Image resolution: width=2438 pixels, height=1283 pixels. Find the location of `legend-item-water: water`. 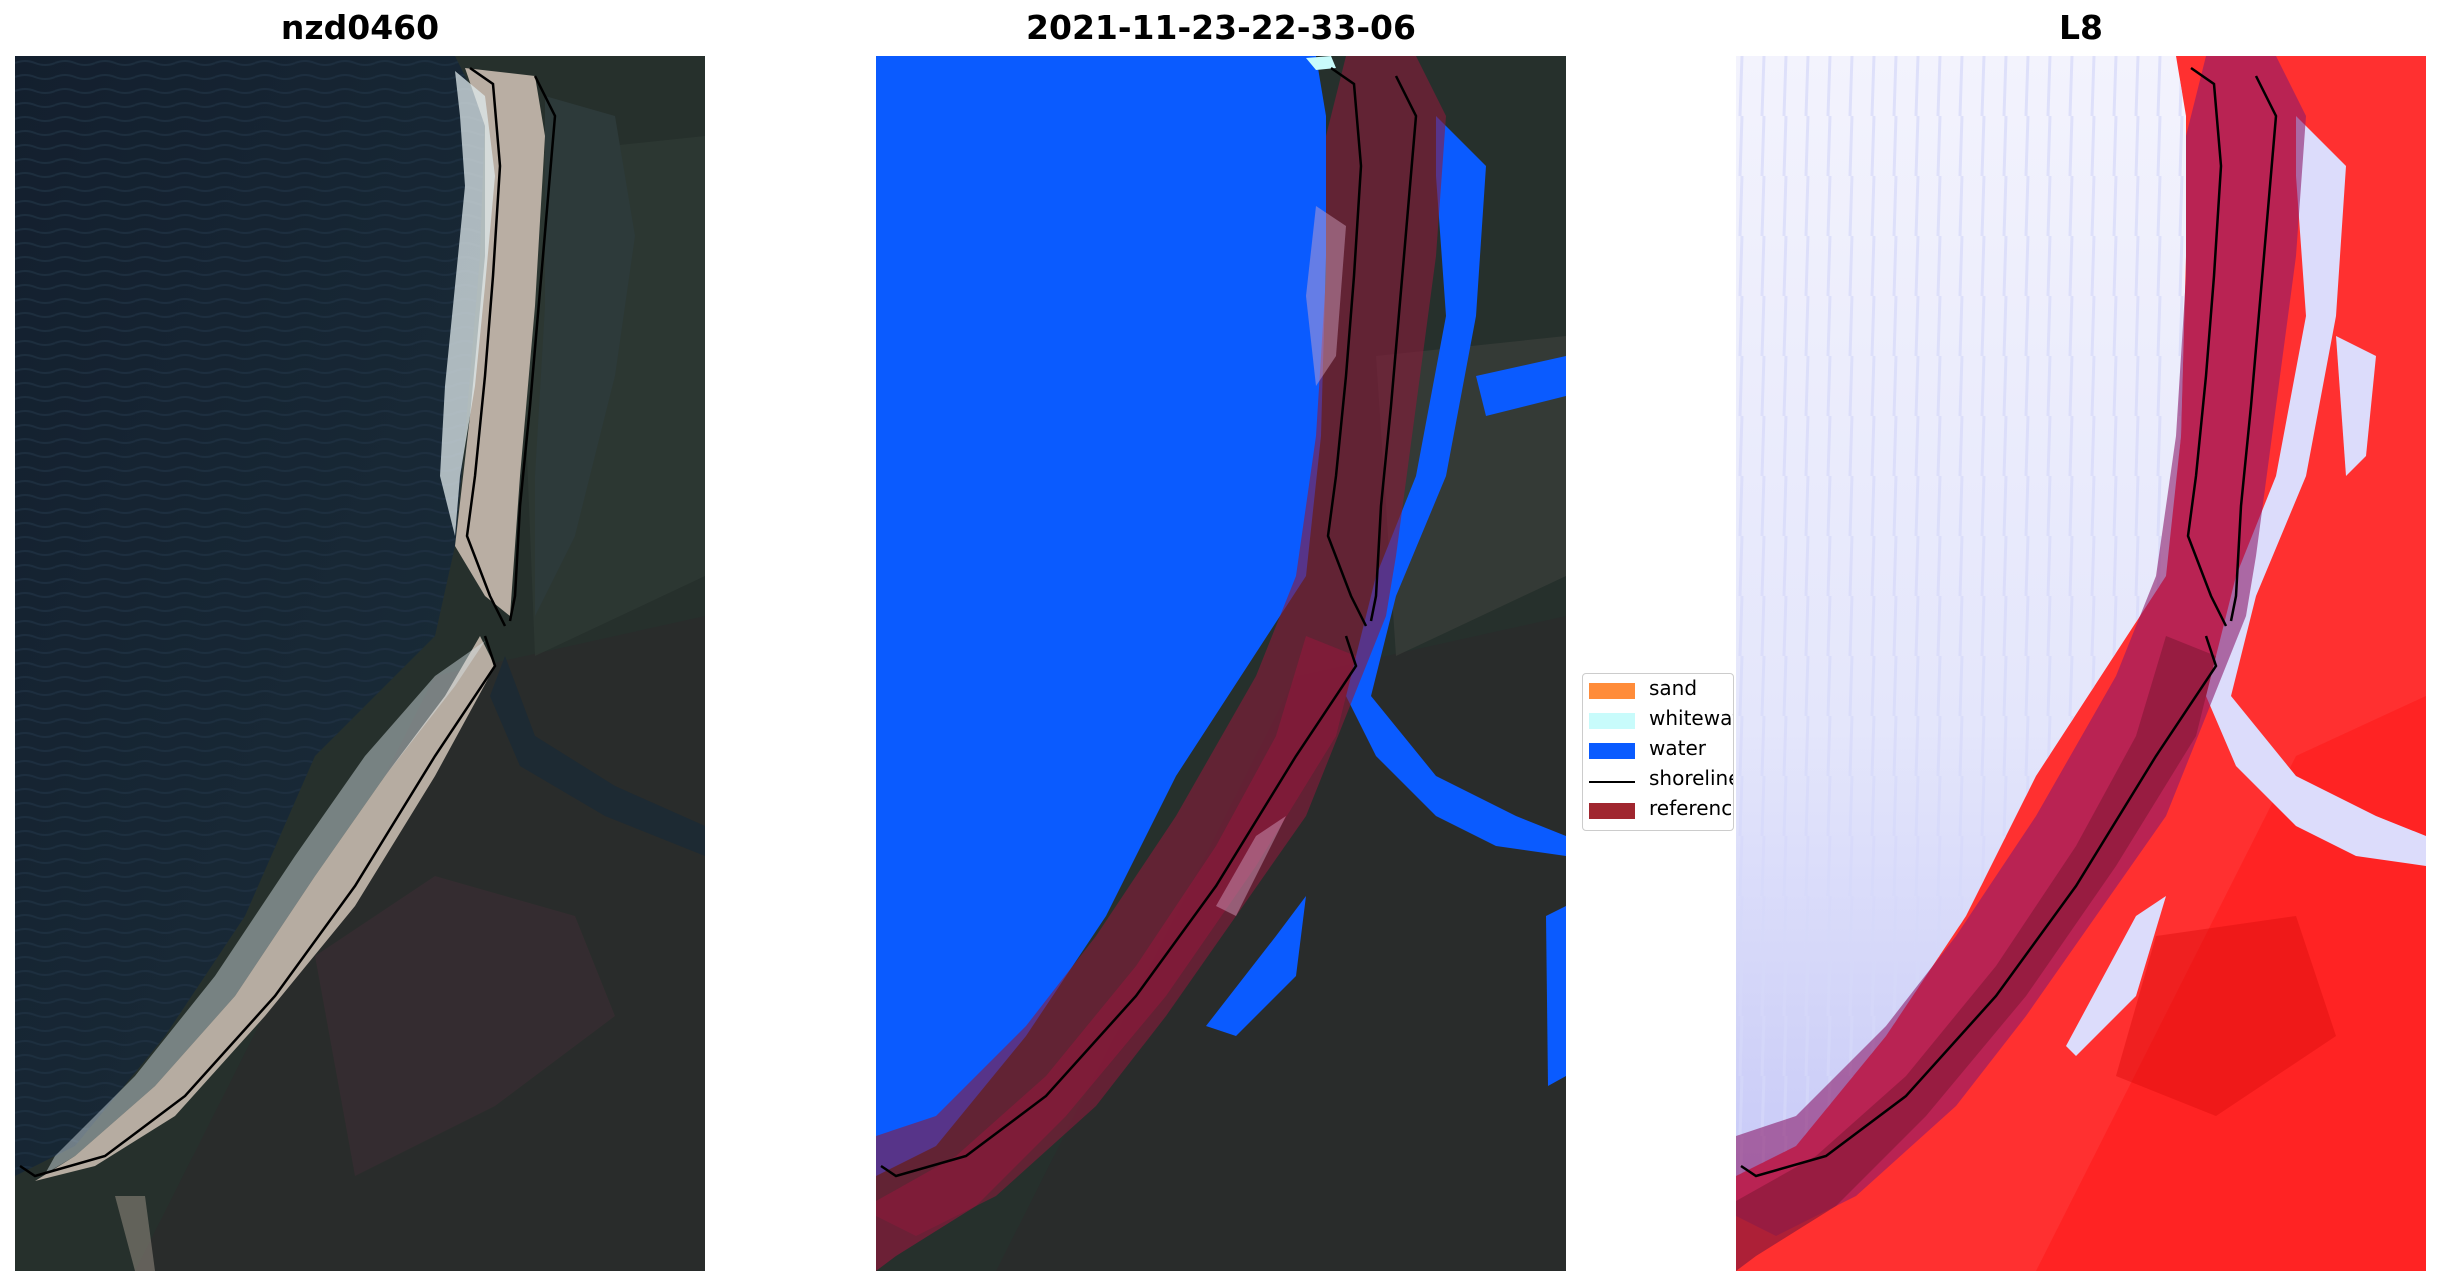

legend-item-water: water is located at coordinates (1658, 749).